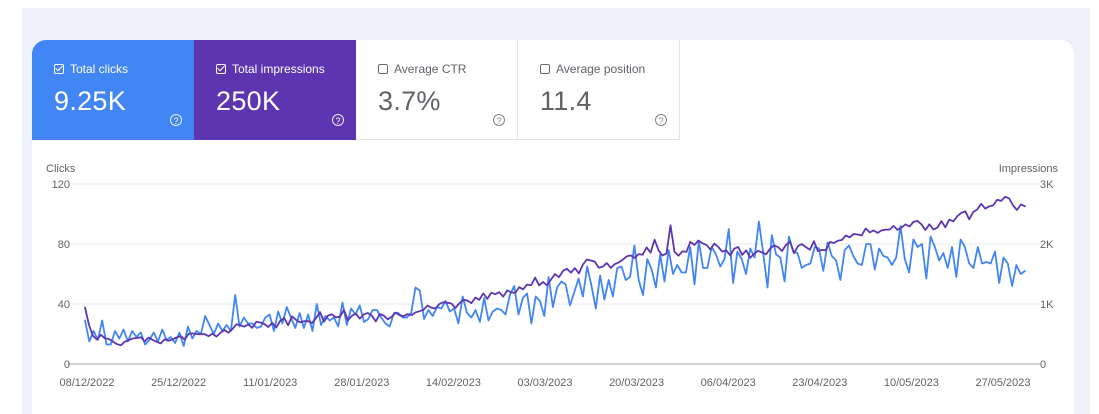  I want to click on x-axis-tick-label: 20/03/2023, so click(636, 383).